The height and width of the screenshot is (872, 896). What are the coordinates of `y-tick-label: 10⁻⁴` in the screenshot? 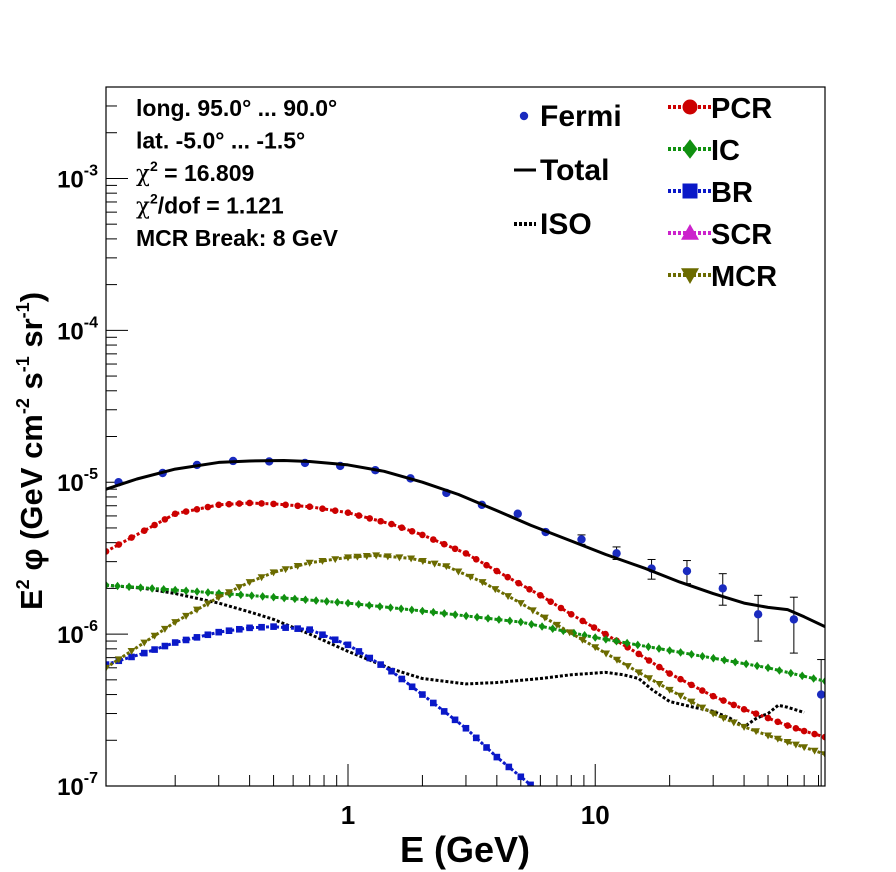 It's located at (77, 329).